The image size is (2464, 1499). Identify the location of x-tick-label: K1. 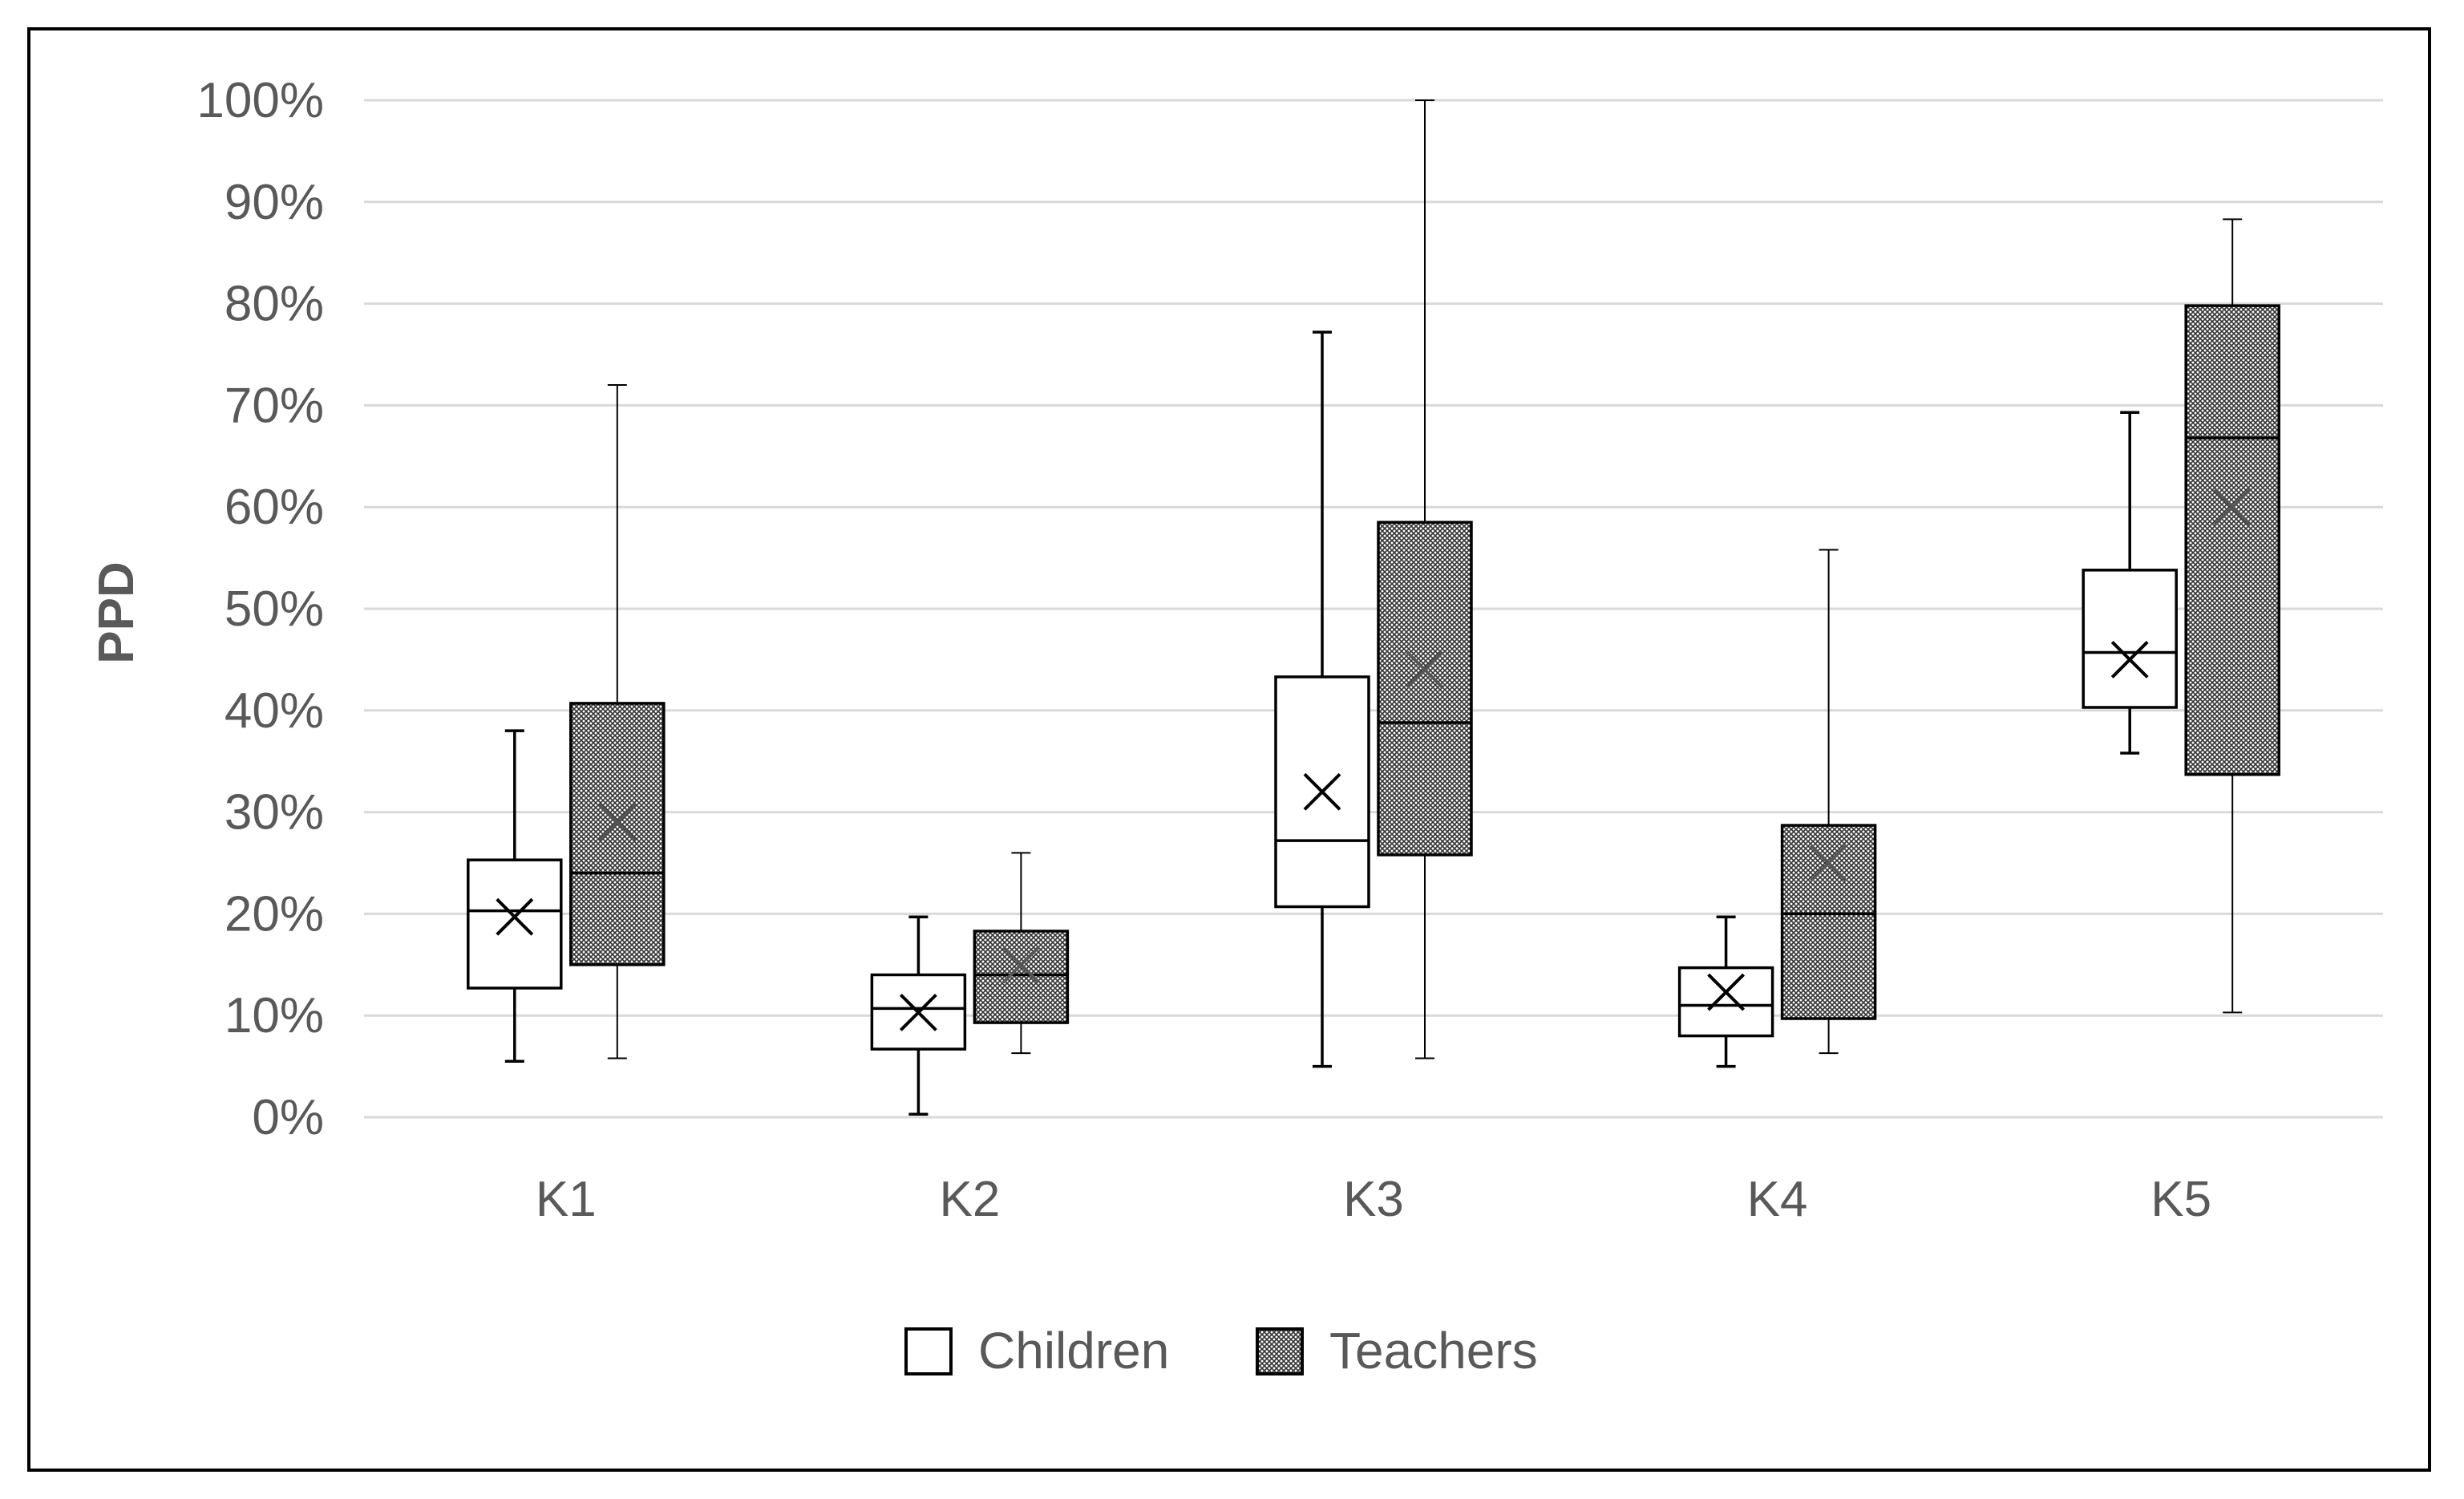
(566, 1199).